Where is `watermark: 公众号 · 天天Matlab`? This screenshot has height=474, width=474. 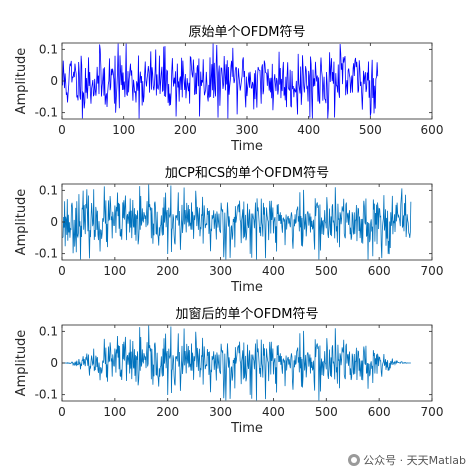
watermark: 公众号 · 天天Matlab is located at coordinates (407, 460).